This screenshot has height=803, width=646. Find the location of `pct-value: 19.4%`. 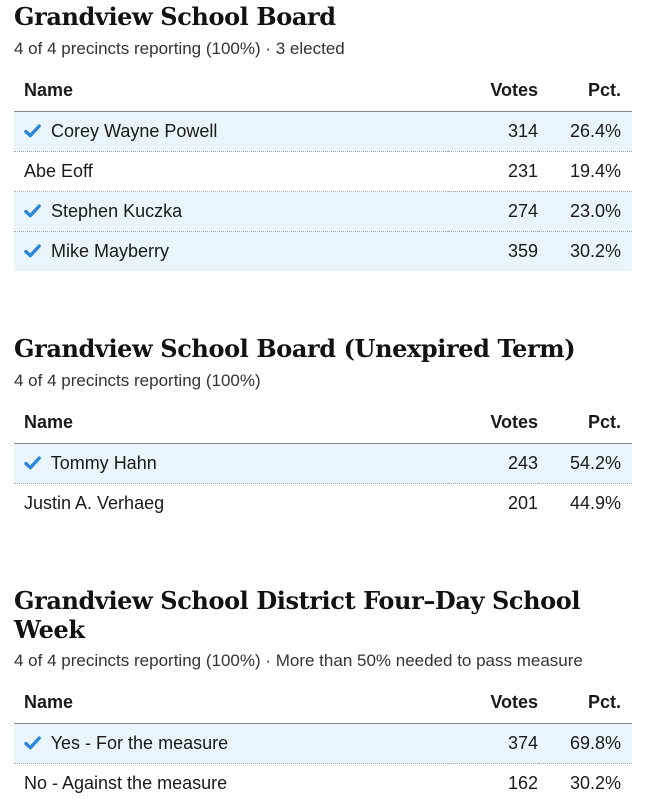

pct-value: 19.4% is located at coordinates (585, 171).